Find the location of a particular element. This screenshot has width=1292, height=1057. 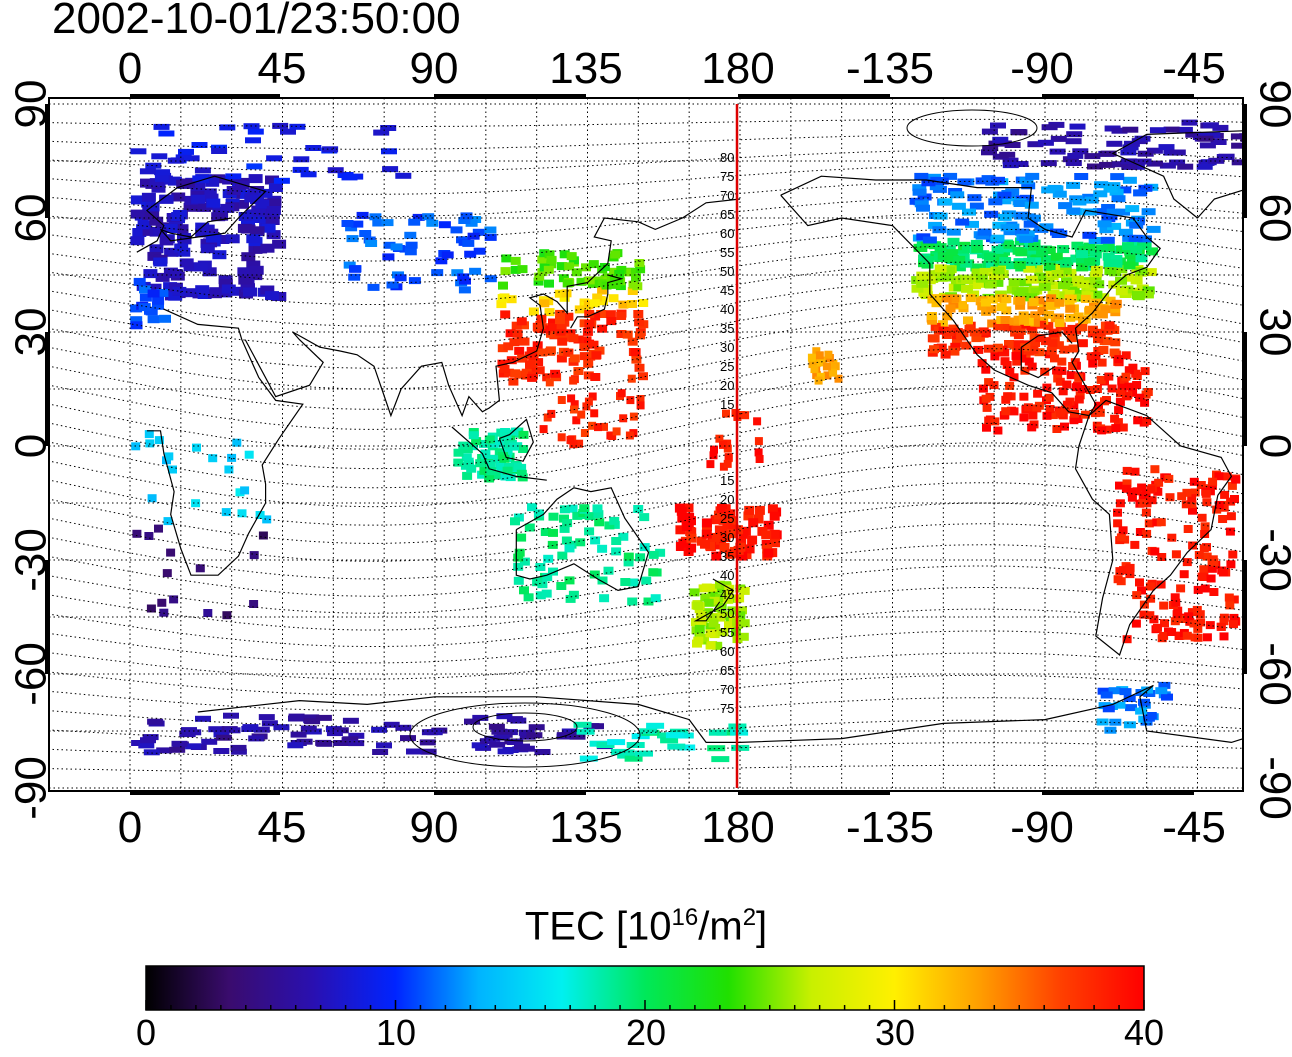

lon-tick-label: 0 is located at coordinates (130, 827).